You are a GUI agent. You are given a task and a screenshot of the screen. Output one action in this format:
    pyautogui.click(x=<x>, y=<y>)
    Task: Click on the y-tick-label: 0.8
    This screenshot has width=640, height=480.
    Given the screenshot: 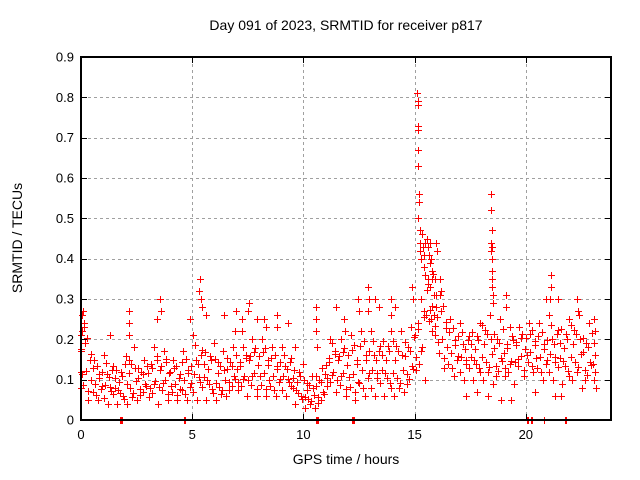 What is the action you would take?
    pyautogui.click(x=65, y=97)
    